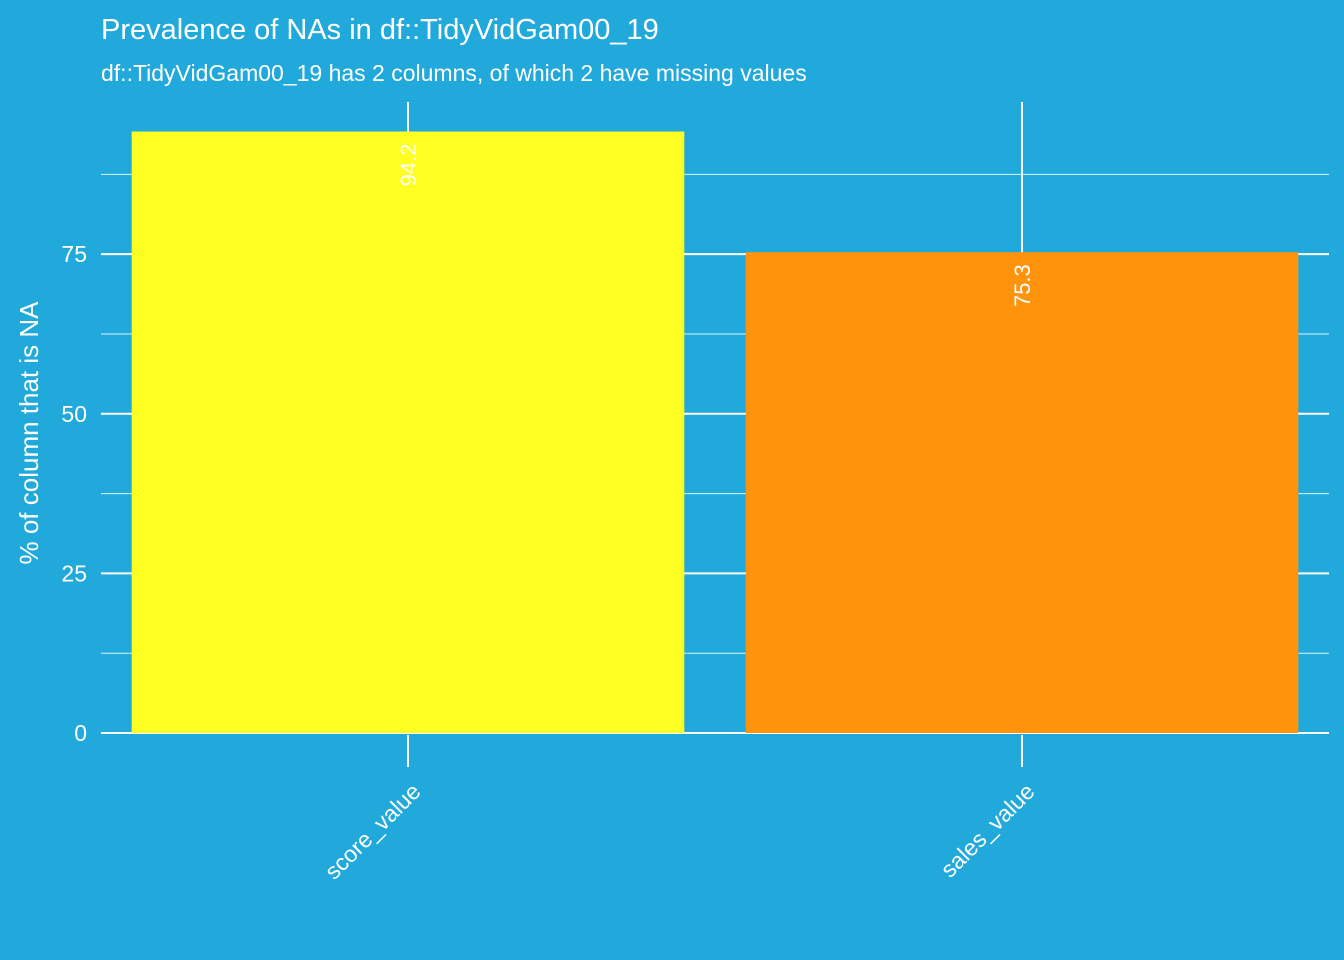 Image resolution: width=1344 pixels, height=960 pixels. What do you see at coordinates (80, 733) in the screenshot?
I see `y-tick-label: 0` at bounding box center [80, 733].